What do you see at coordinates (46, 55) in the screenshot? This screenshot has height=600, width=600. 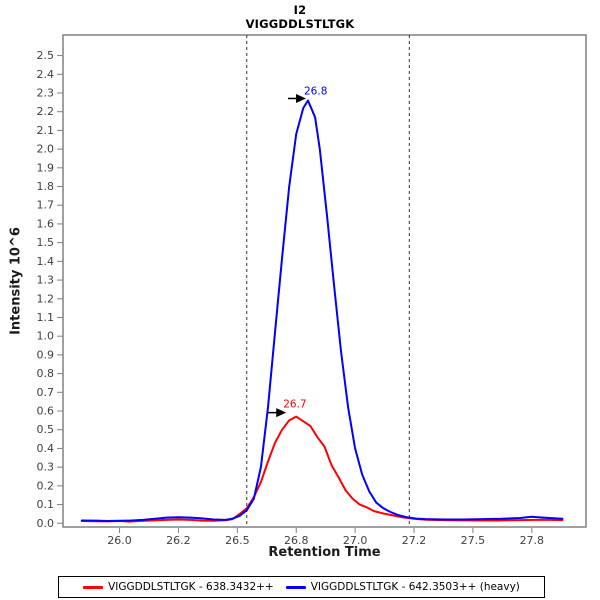 I see `y-tick-label: 2.5` at bounding box center [46, 55].